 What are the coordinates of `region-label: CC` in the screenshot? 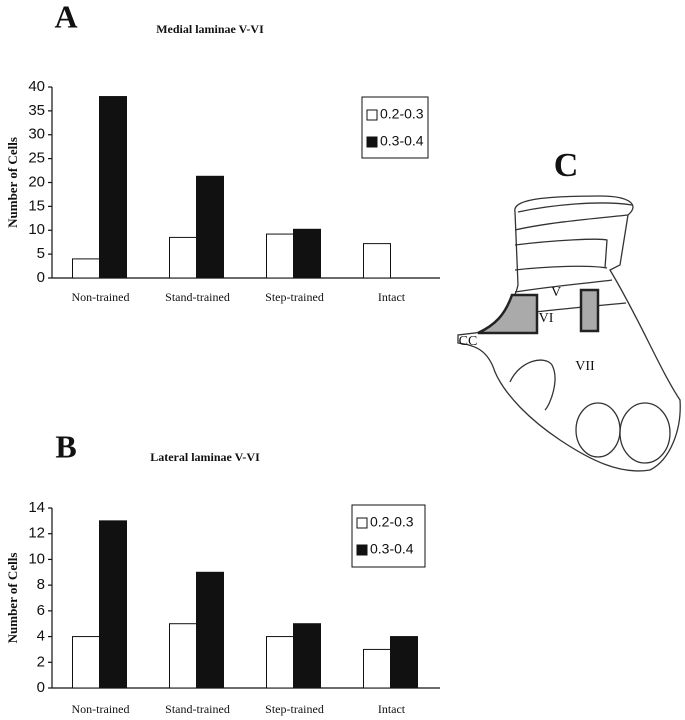 It's located at (468, 341).